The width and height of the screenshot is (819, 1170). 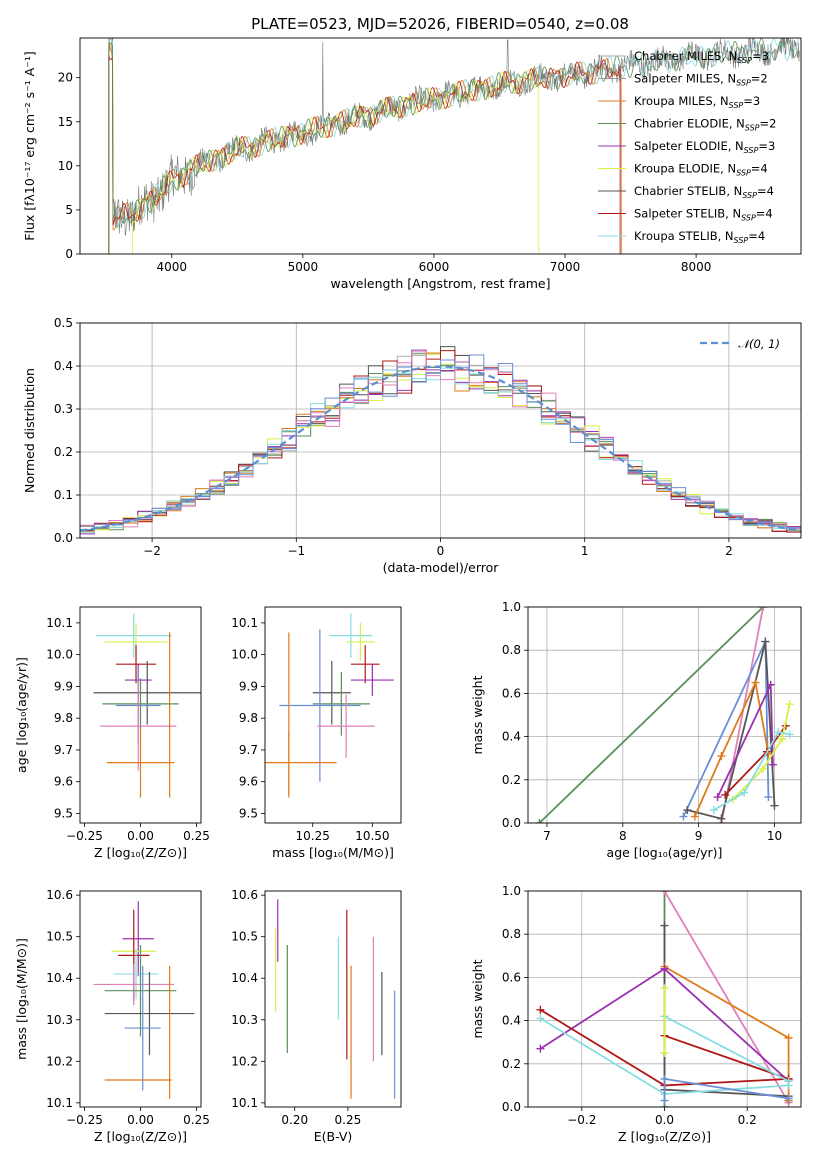 I want to click on y-tick-label: 9.8, so click(x=63, y=718).